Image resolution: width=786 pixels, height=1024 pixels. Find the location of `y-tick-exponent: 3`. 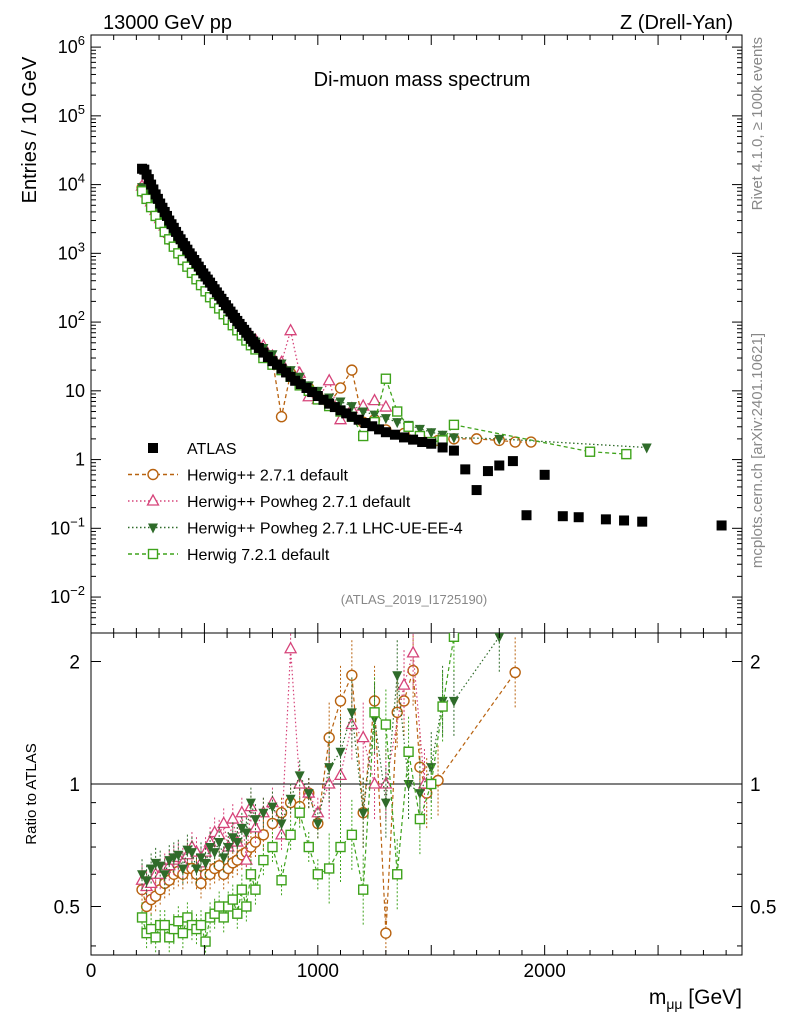

y-tick-exponent: 3 is located at coordinates (81, 246).